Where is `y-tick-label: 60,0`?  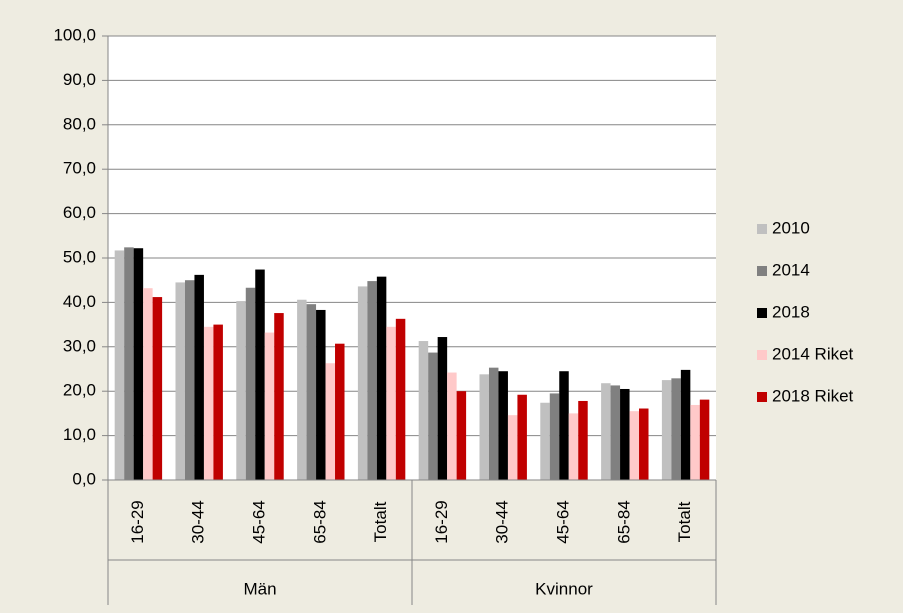 y-tick-label: 60,0 is located at coordinates (79, 212).